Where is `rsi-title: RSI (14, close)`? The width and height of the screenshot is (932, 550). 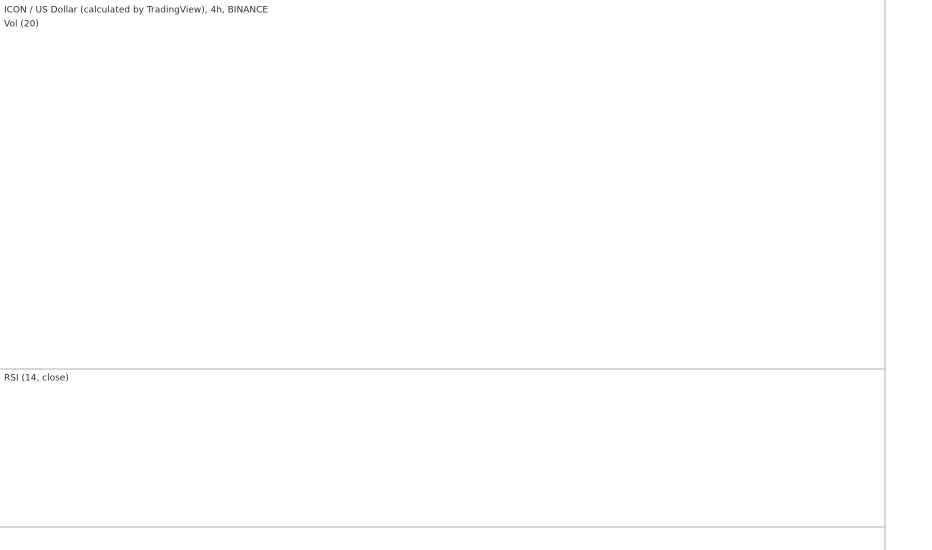
rsi-title: RSI (14, close) is located at coordinates (36, 379).